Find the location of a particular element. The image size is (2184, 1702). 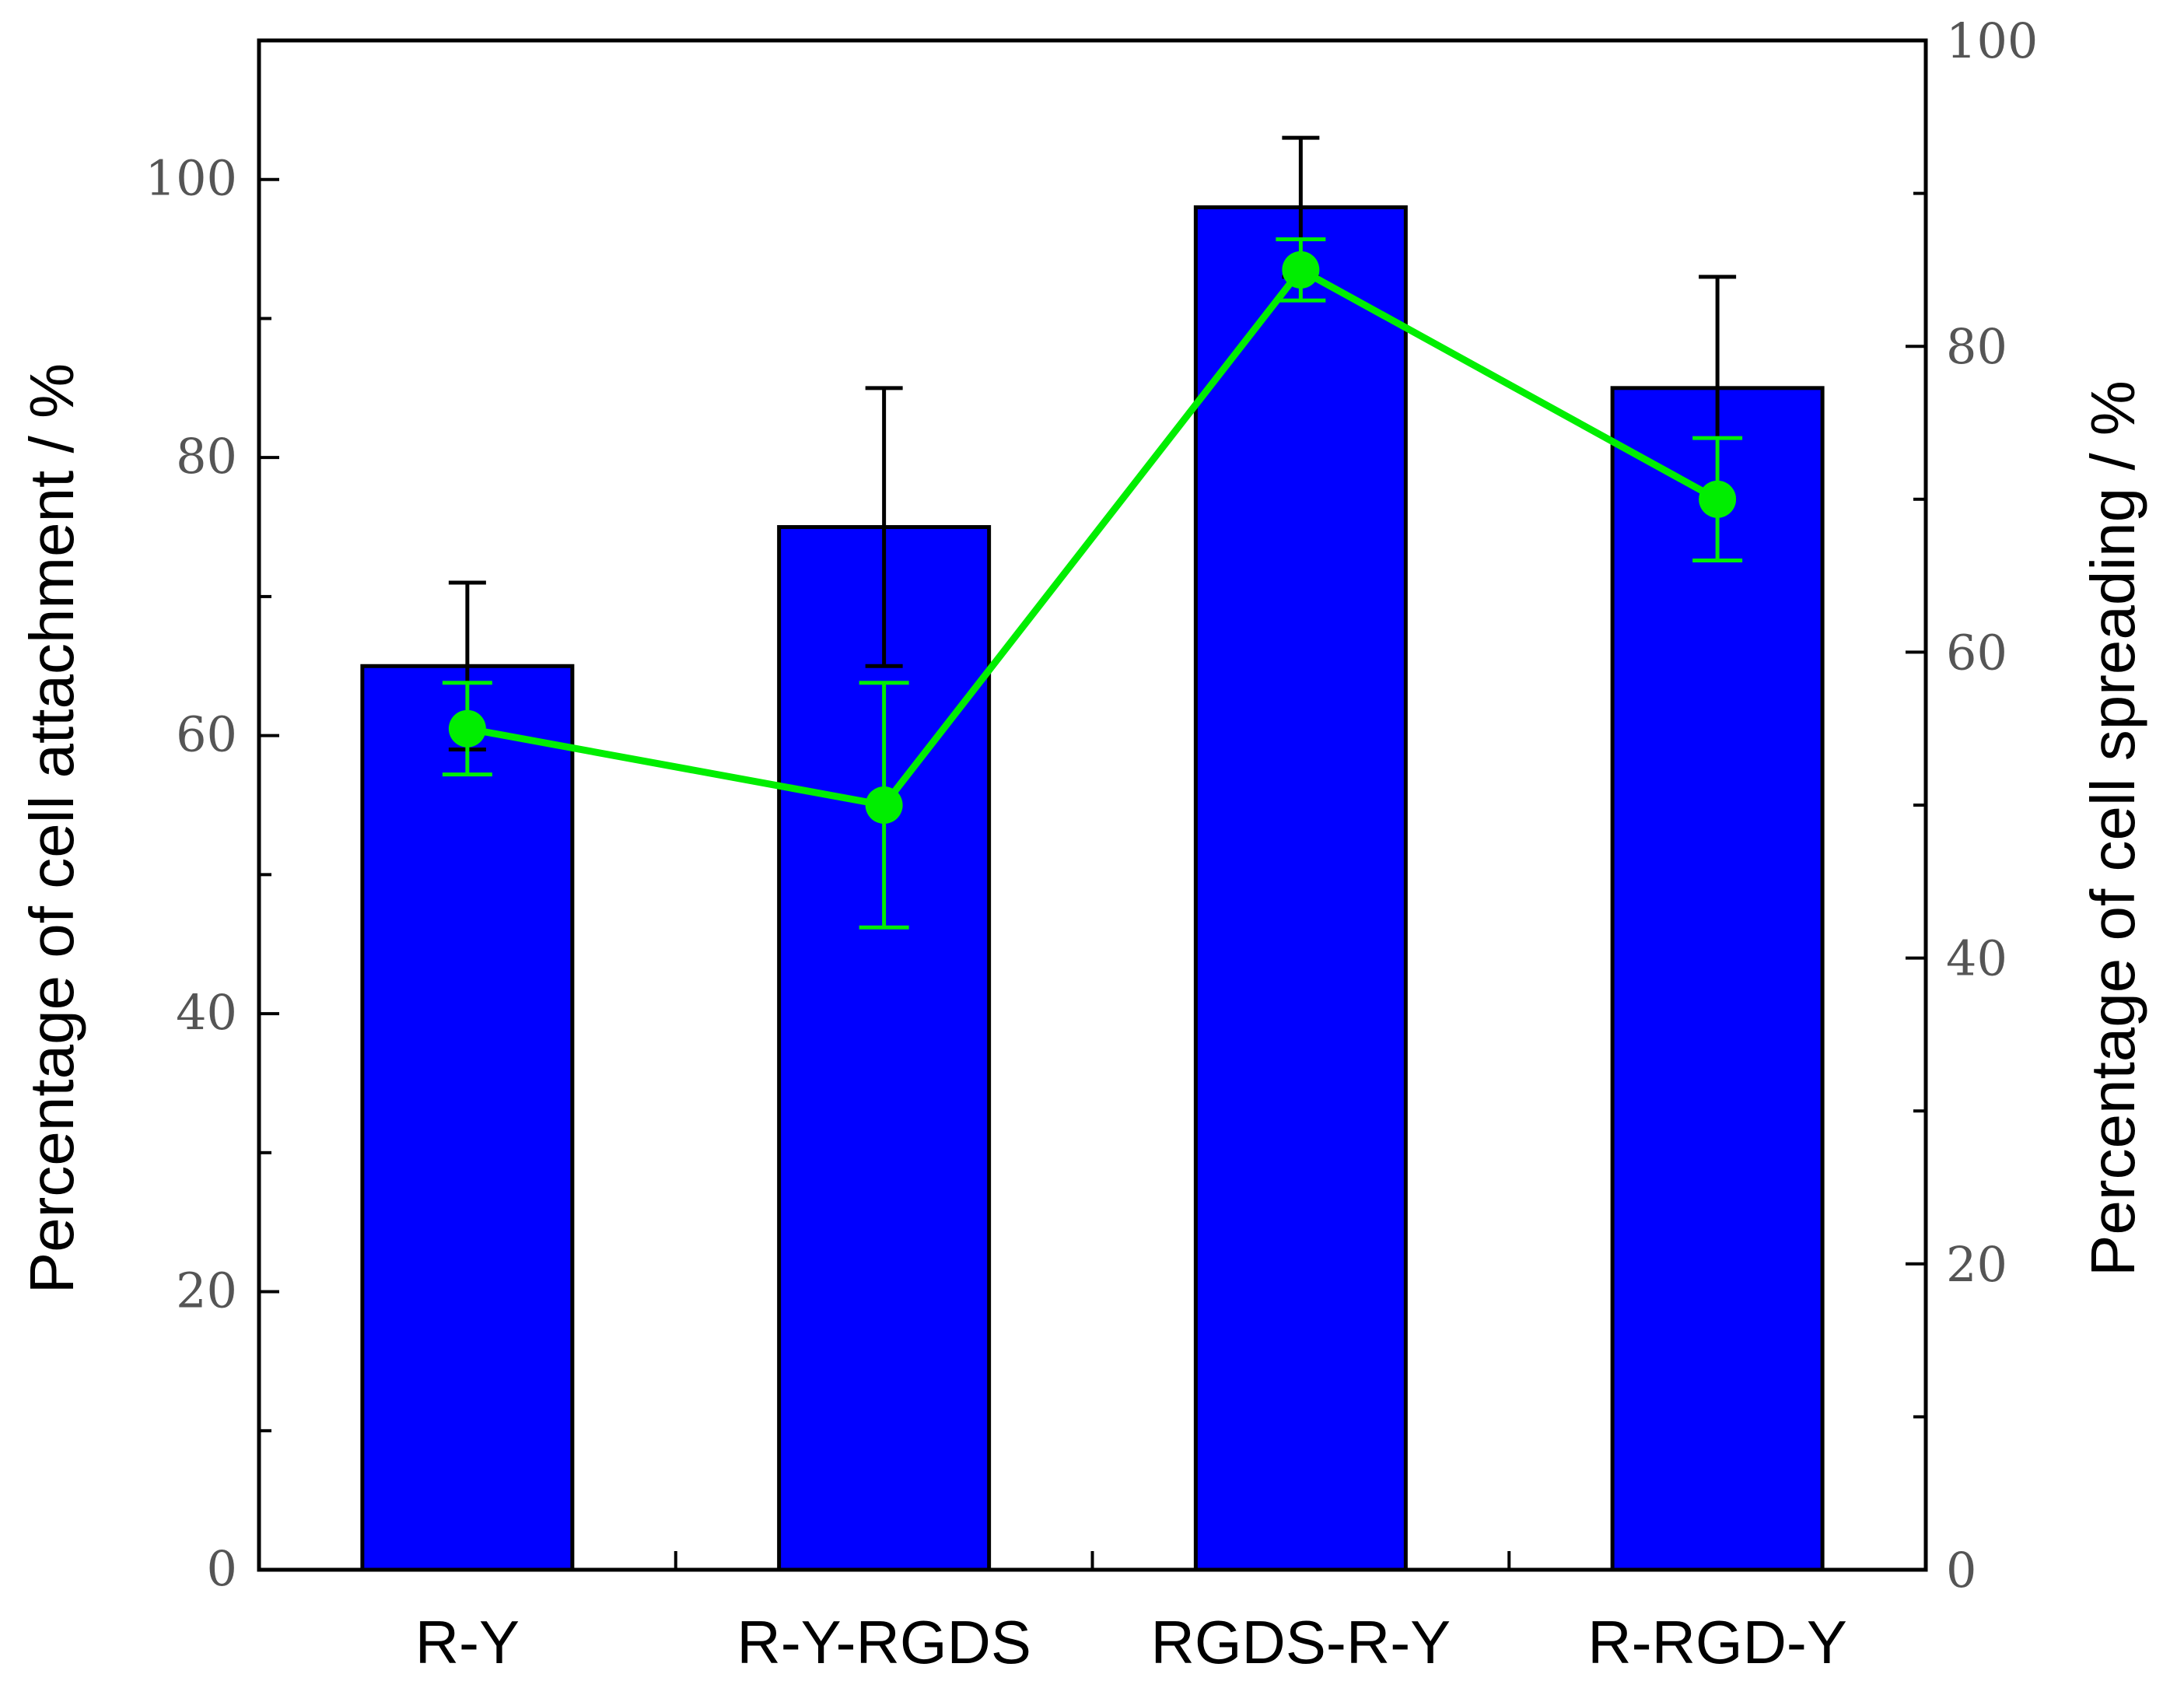

category-label-0: R-Y is located at coordinates (468, 1642).